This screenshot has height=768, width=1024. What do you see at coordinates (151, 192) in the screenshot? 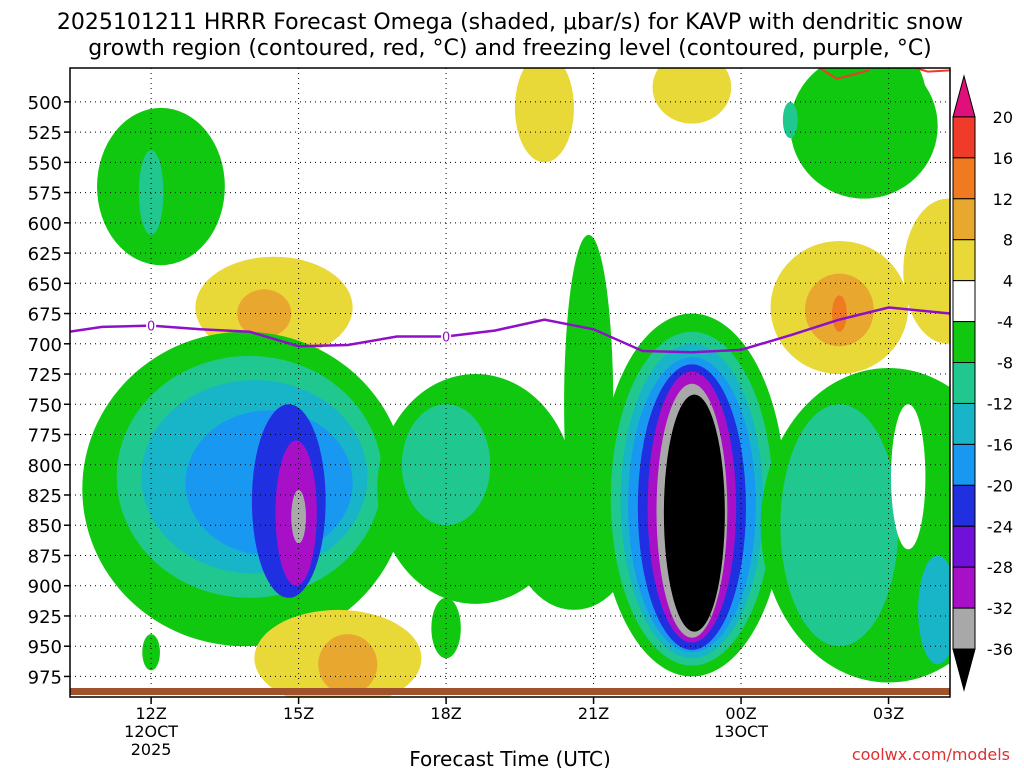
I see `omega-teal-top-left` at bounding box center [151, 192].